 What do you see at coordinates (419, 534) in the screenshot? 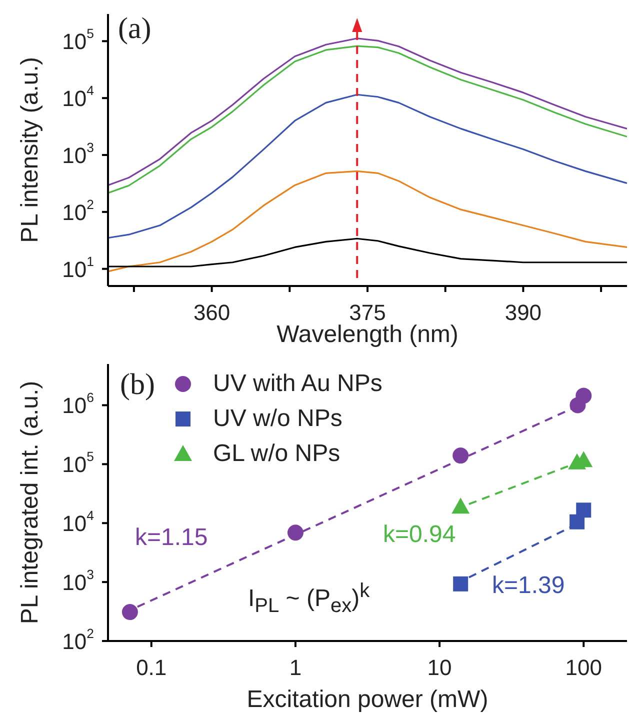
I see `annotation: k=0.94` at bounding box center [419, 534].